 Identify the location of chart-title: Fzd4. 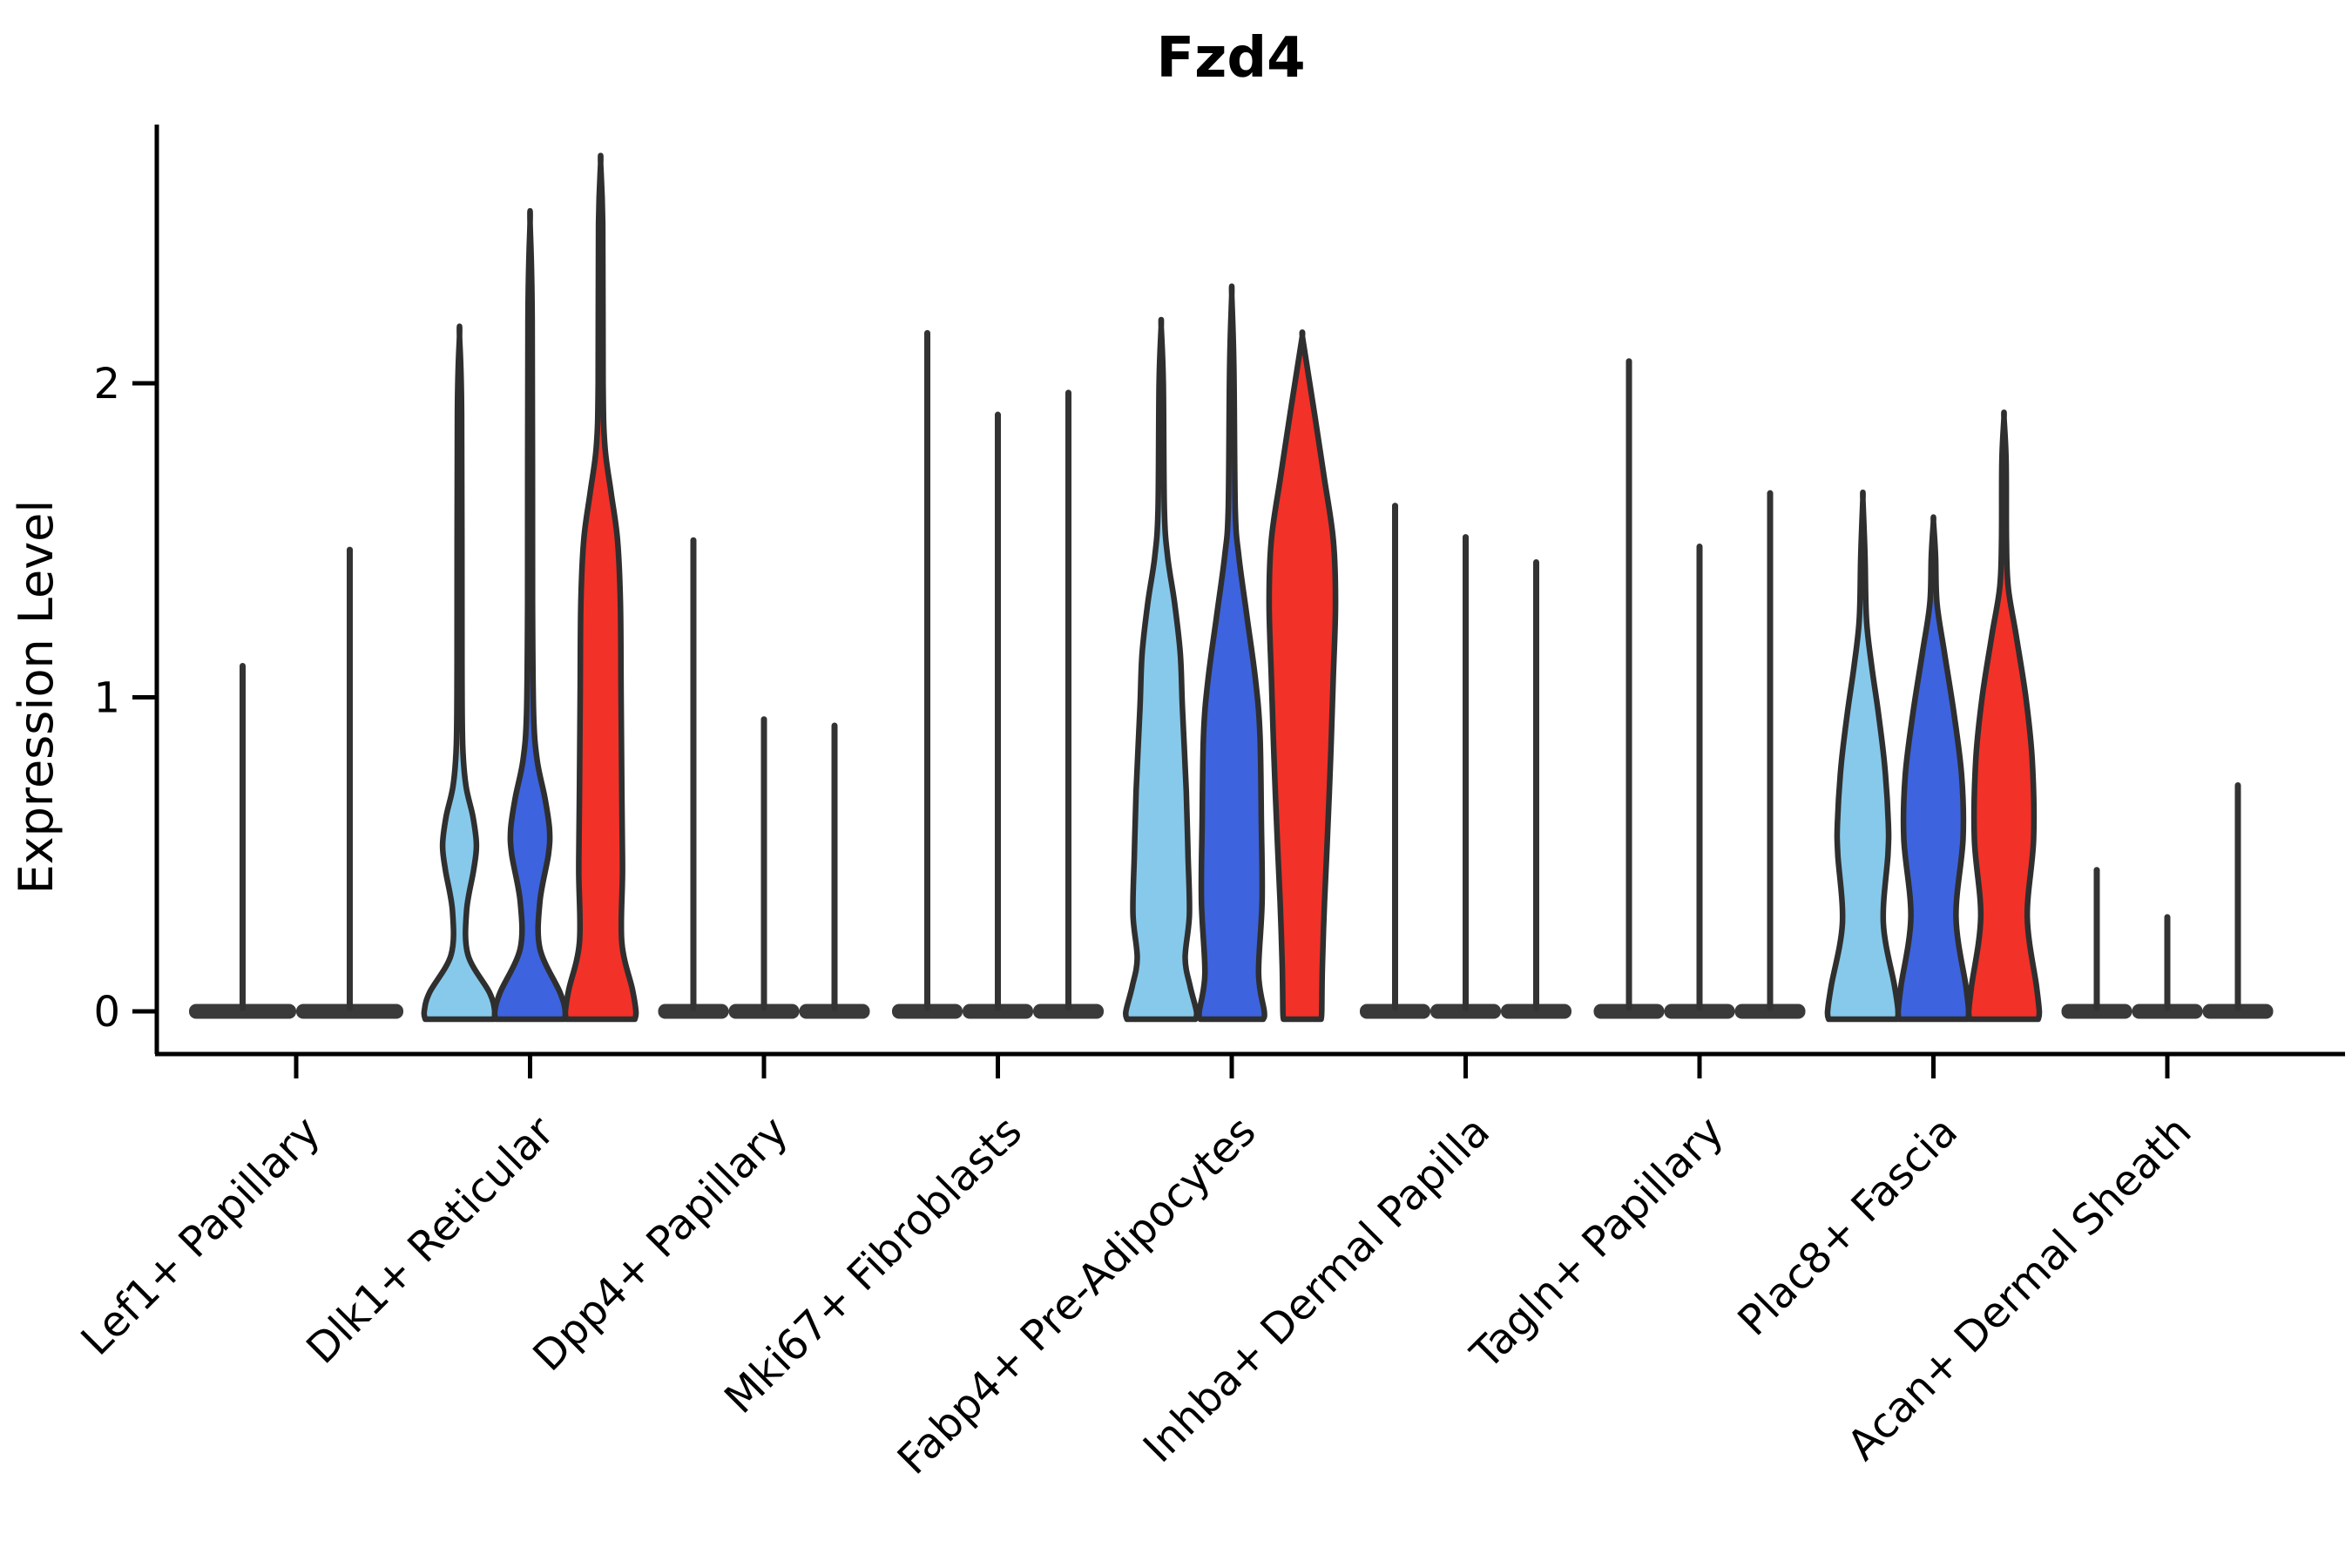
(1231, 58).